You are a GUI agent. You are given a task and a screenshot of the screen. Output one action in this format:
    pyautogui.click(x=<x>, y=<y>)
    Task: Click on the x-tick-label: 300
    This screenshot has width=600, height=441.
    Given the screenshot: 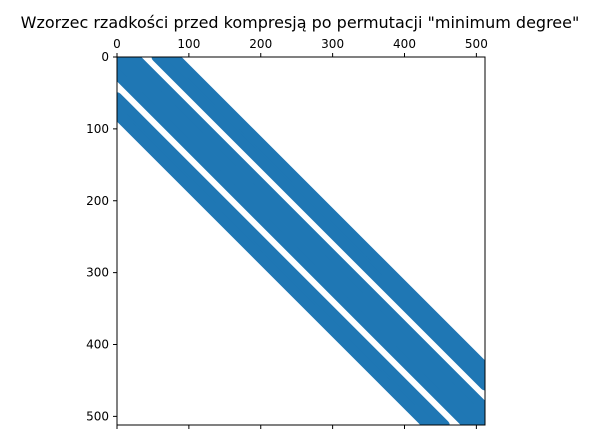 What is the action you would take?
    pyautogui.click(x=332, y=44)
    